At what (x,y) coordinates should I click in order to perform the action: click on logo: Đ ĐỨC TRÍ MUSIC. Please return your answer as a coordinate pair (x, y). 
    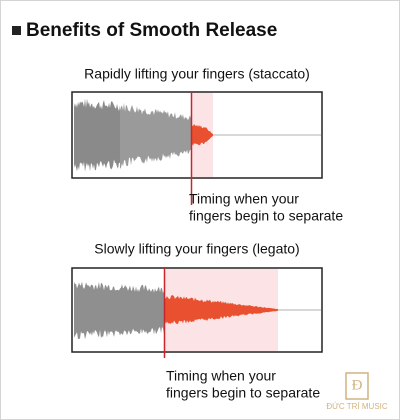
    Looking at the image, I should click on (357, 391).